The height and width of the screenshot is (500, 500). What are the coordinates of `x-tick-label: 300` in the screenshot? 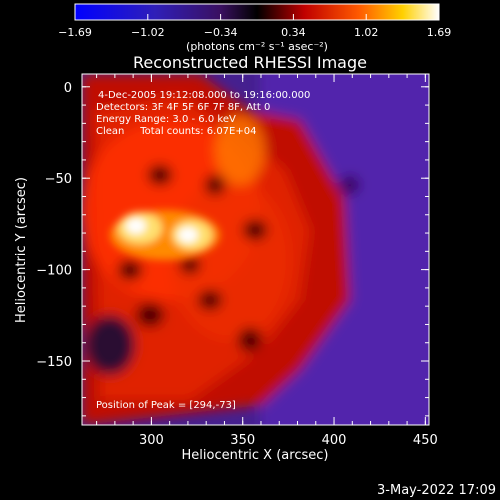 It's located at (151, 440).